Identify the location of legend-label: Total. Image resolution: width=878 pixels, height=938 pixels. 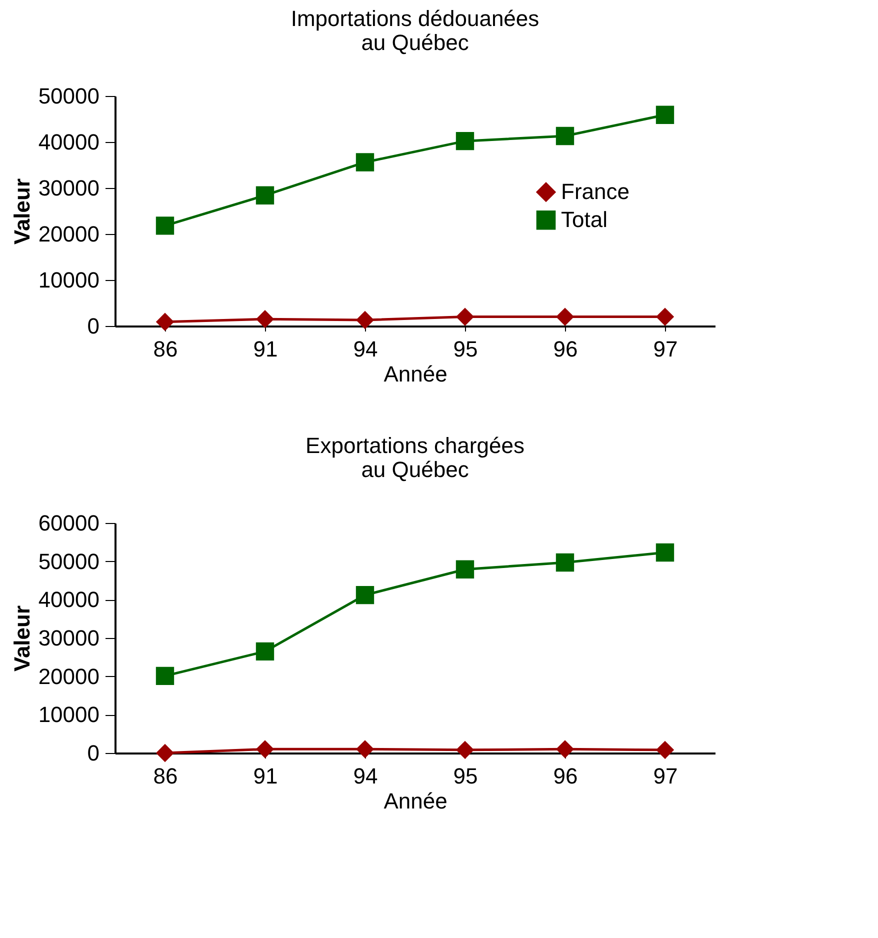
(584, 219).